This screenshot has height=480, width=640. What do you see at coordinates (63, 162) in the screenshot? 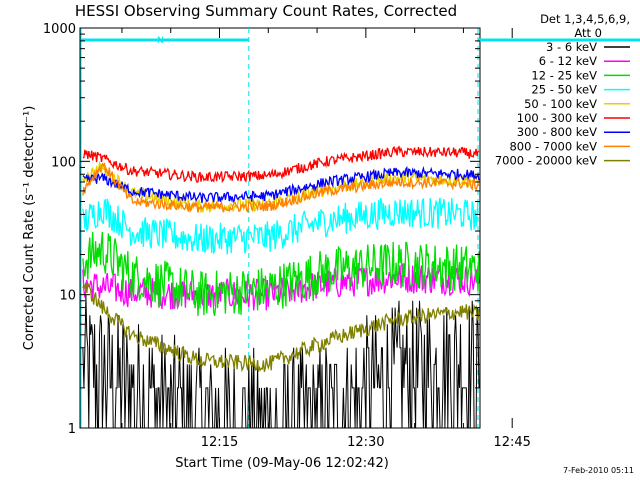
I see `y-tick-label-2: 100` at bounding box center [63, 162].